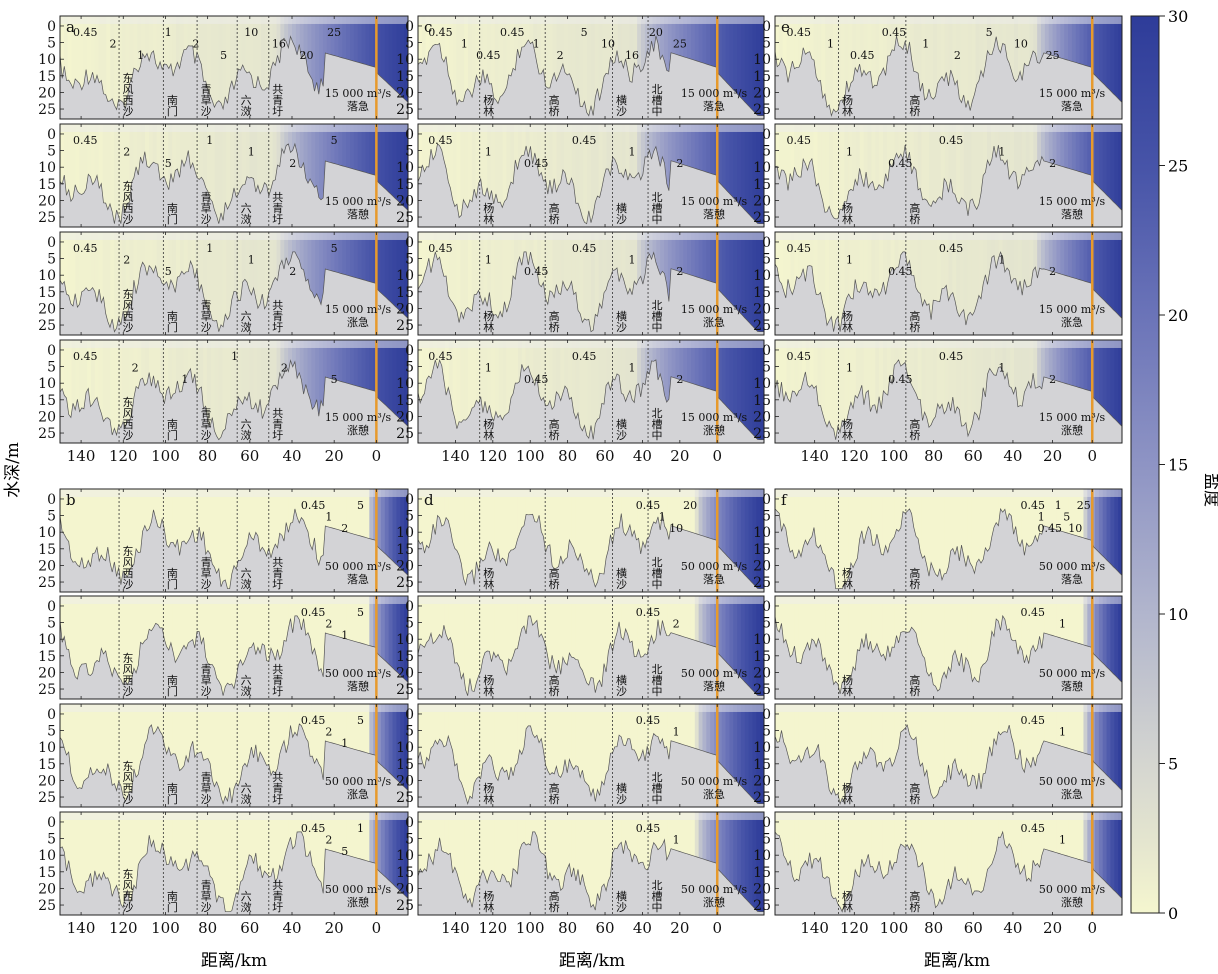  Describe the element at coordinates (1072, 673) in the screenshot. I see `discharge-label: 50 000 m³/s` at that location.